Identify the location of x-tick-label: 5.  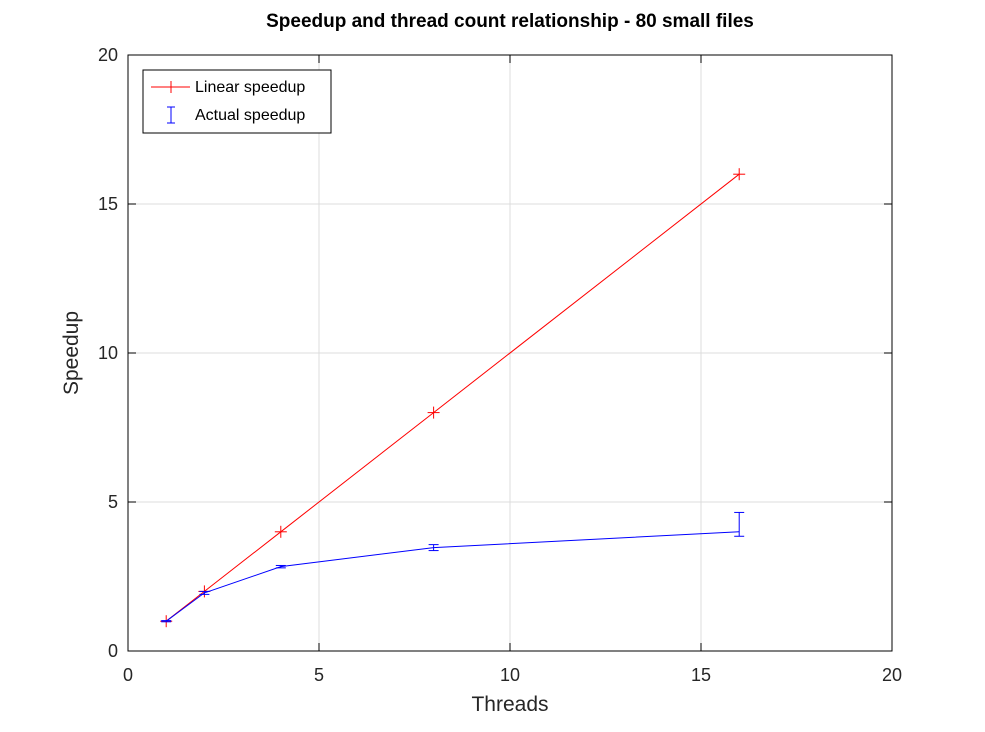
(319, 675).